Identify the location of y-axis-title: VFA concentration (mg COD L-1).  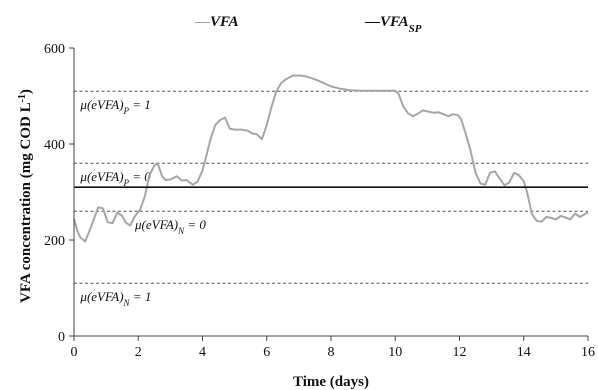
(26, 196).